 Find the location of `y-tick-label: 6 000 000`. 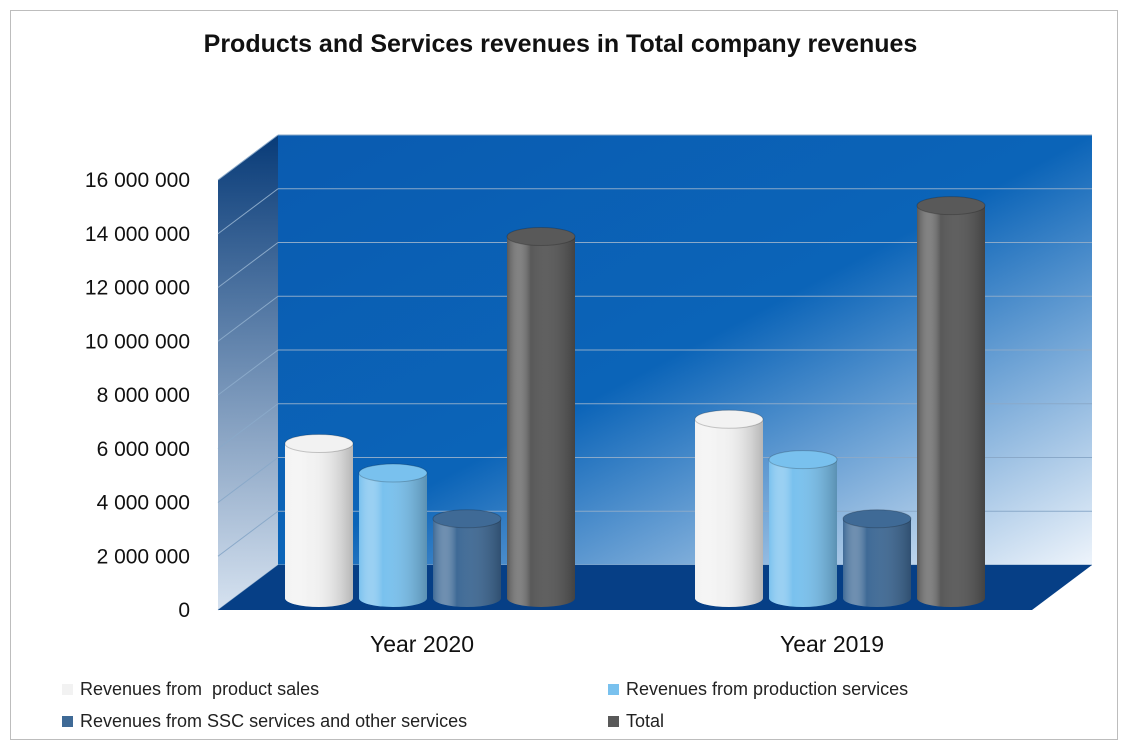

y-tick-label: 6 000 000 is located at coordinates (143, 449).